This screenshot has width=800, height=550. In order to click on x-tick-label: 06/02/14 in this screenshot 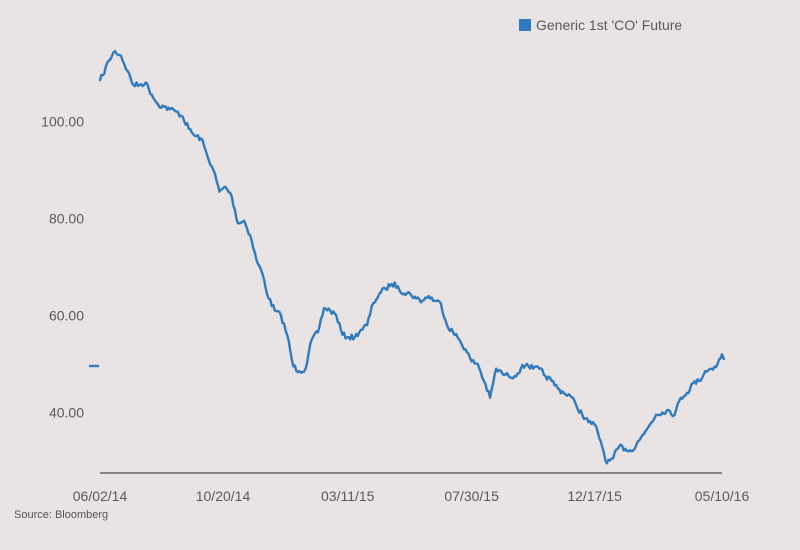, I will do `click(100, 496)`.